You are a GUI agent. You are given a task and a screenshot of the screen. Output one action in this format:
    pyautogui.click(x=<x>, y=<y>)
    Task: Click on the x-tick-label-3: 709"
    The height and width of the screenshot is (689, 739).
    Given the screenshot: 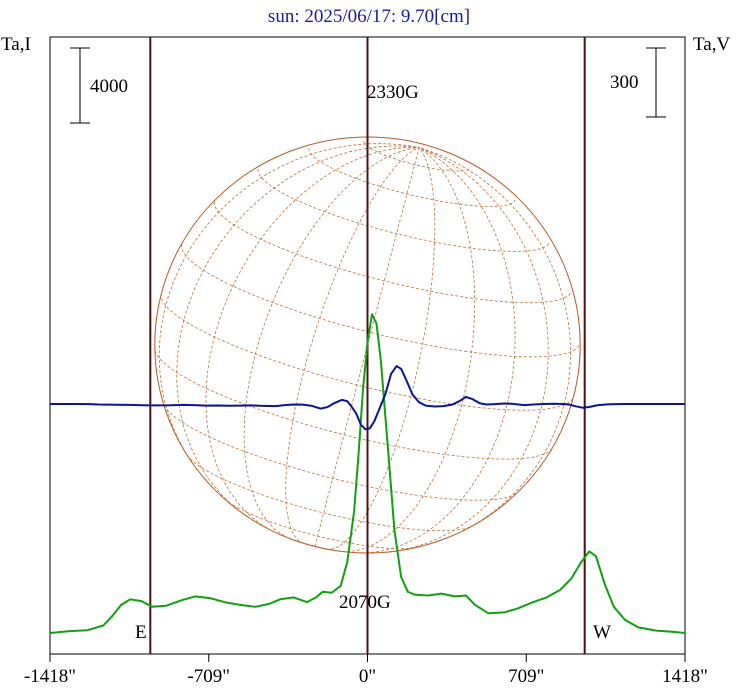 What is the action you would take?
    pyautogui.click(x=526, y=676)
    